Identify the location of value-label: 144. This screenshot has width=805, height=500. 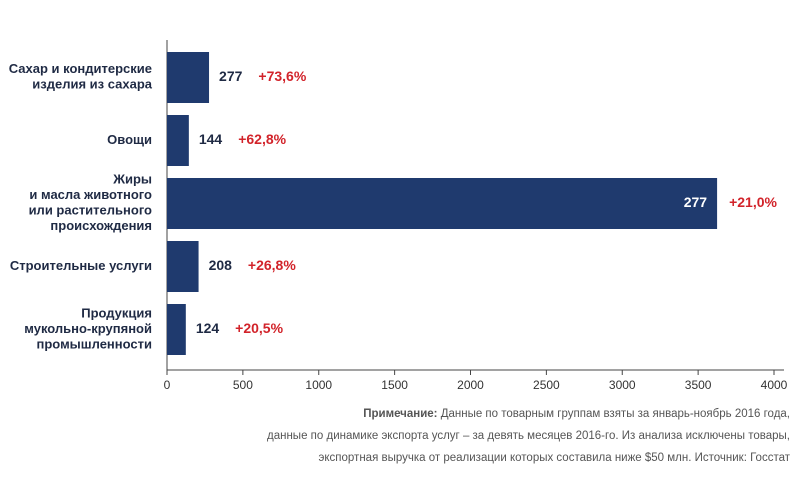
(211, 139).